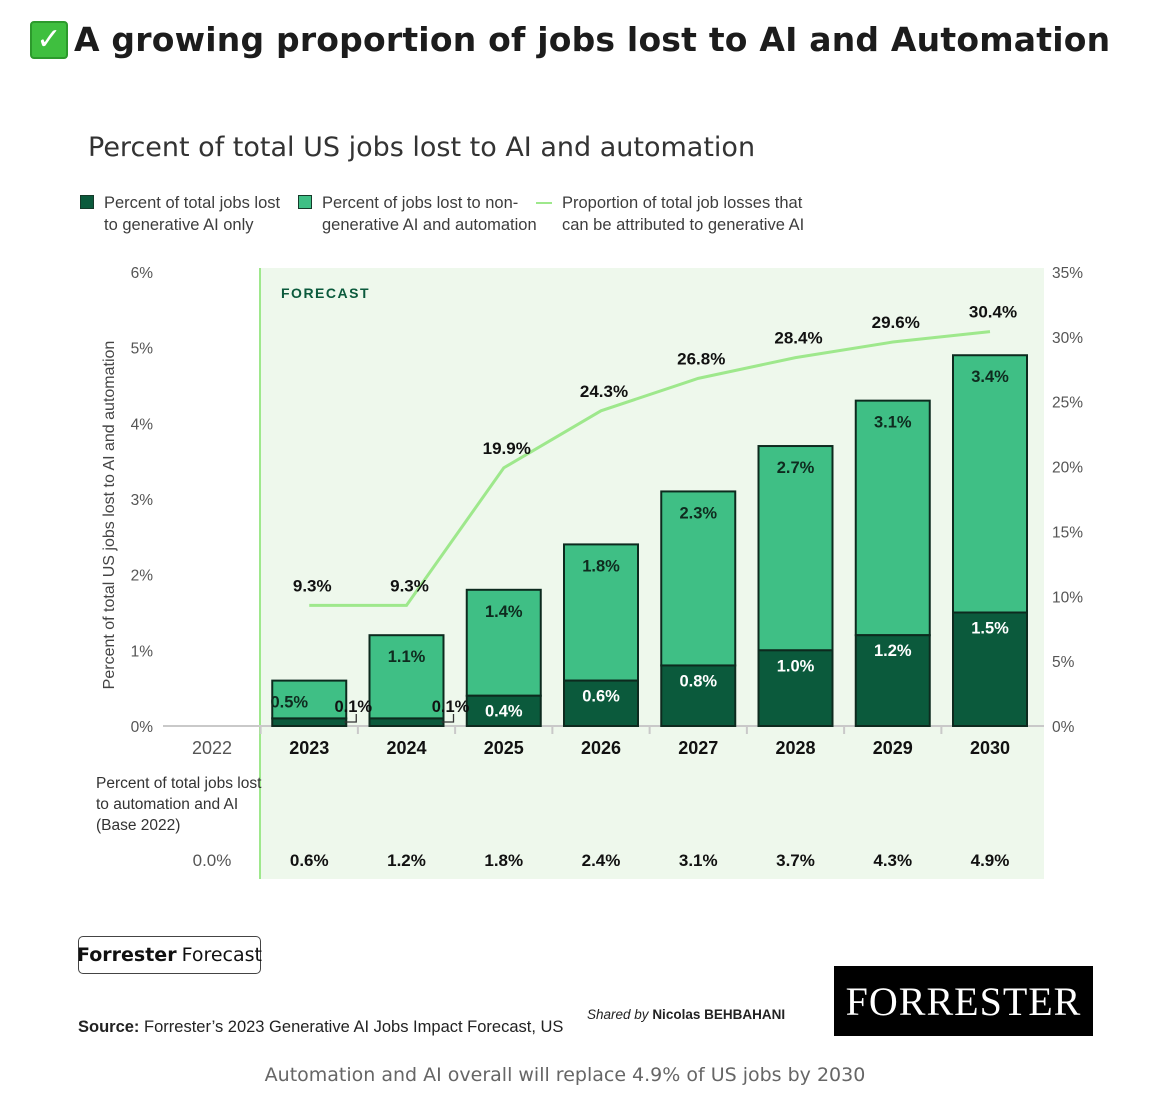  What do you see at coordinates (892, 860) in the screenshot?
I see `table-value: 4.3%` at bounding box center [892, 860].